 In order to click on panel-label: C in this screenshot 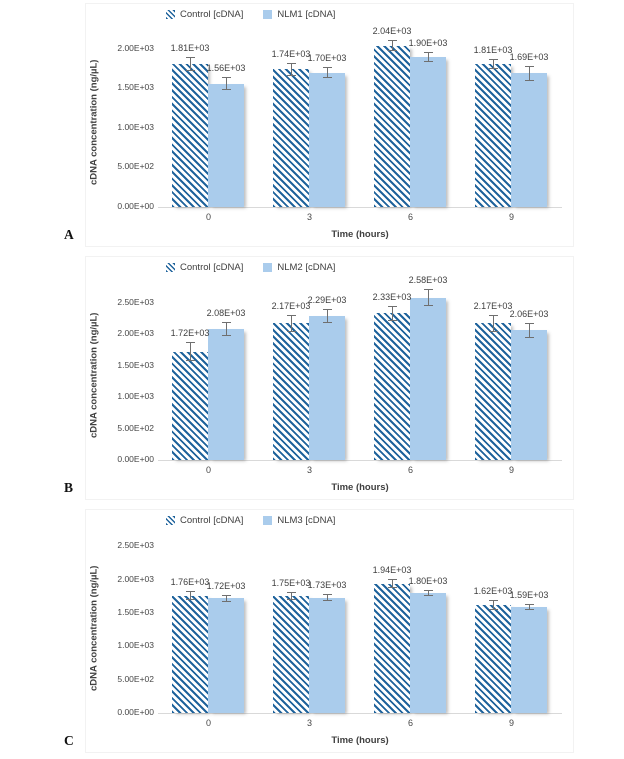, I will do `click(69, 740)`.